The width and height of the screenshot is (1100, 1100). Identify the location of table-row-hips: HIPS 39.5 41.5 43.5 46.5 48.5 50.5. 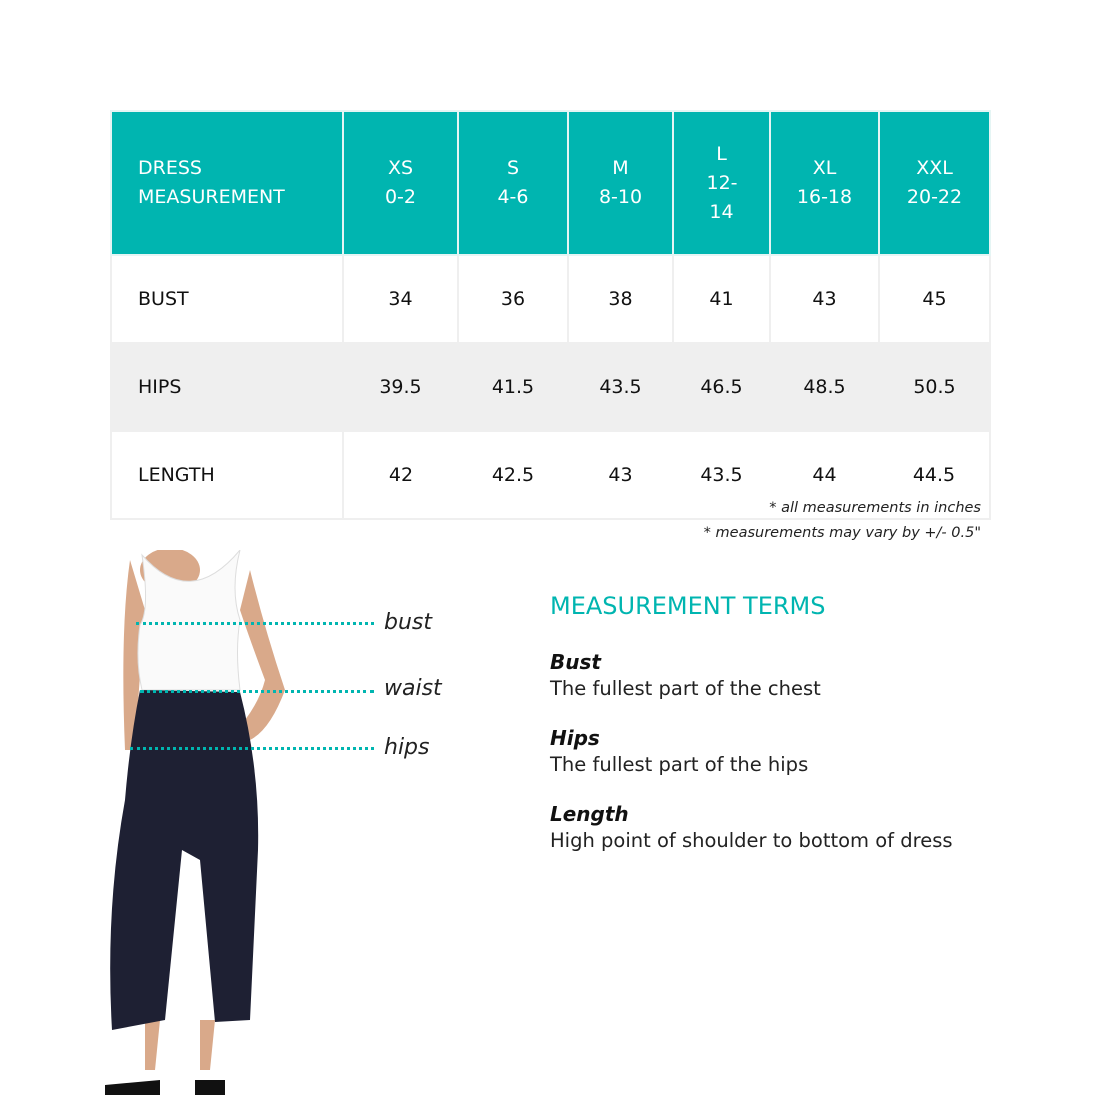
(550, 387).